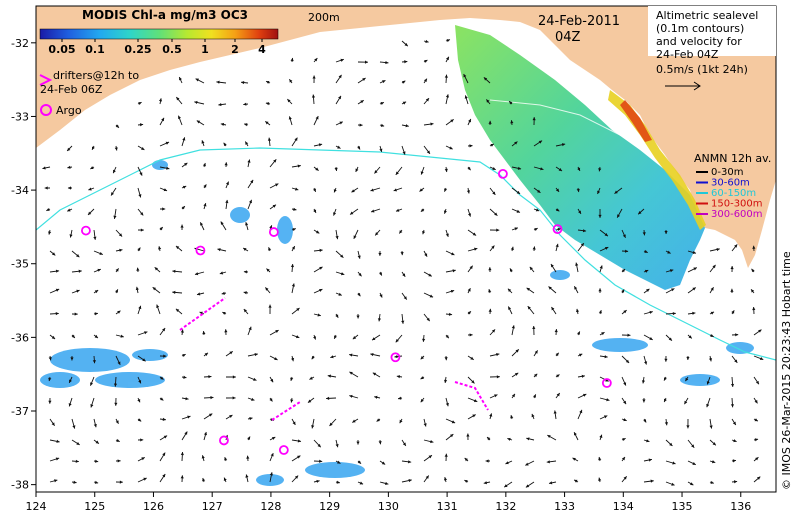 Image resolution: width=800 pixels, height=520 pixels. Describe the element at coordinates (212, 506) in the screenshot. I see `x-tick-label: 127` at that location.